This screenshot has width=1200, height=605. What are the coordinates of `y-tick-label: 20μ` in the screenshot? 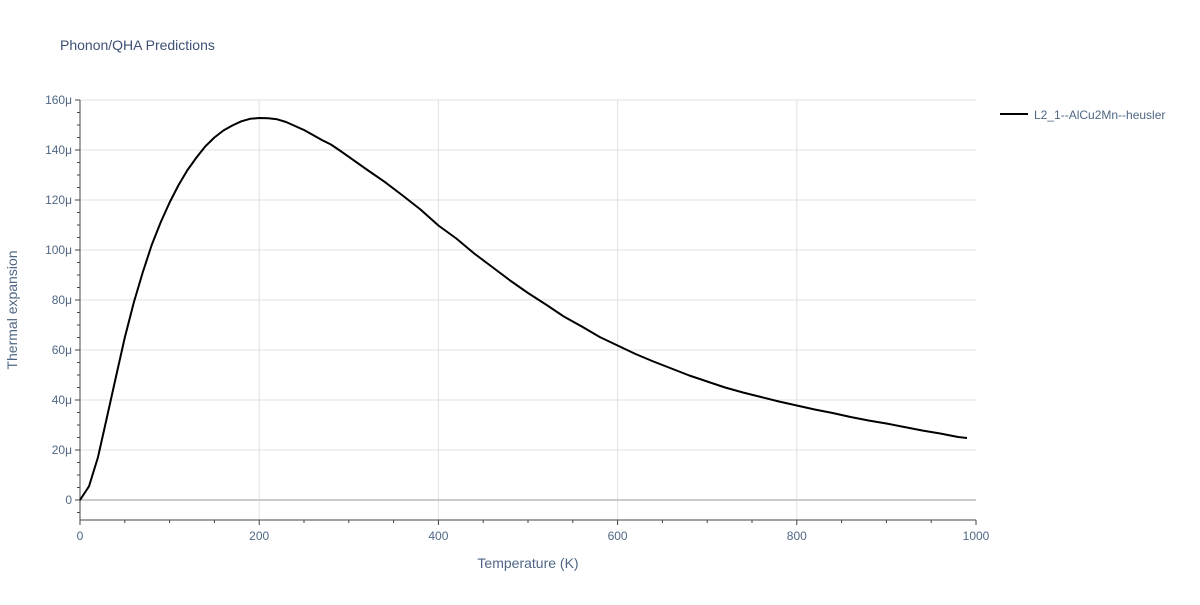 It's located at (62, 450).